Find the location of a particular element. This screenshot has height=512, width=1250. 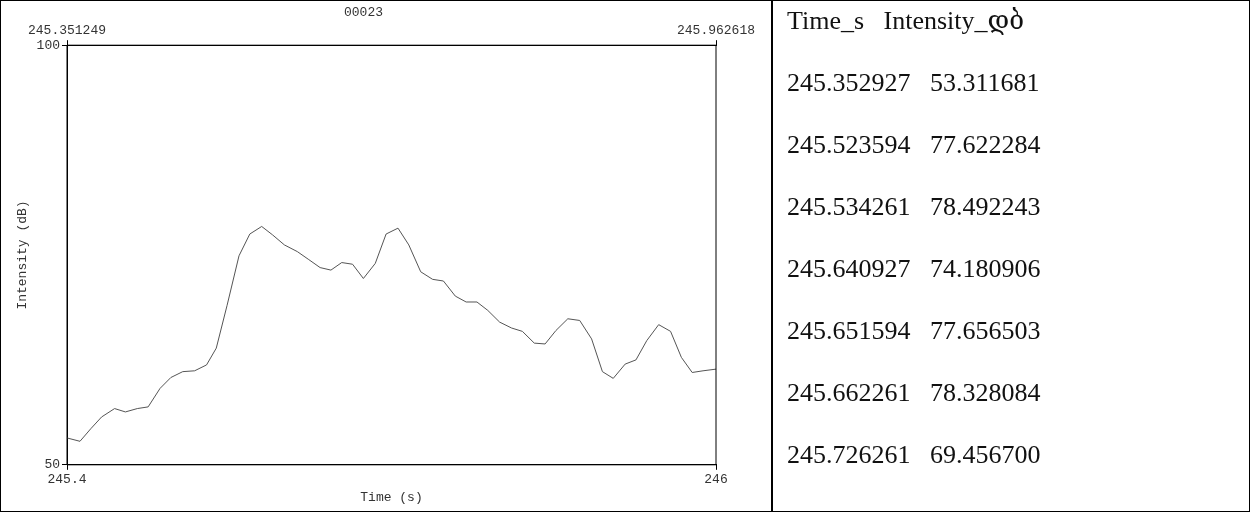

y-tick-label: 100 is located at coordinates (48, 45).